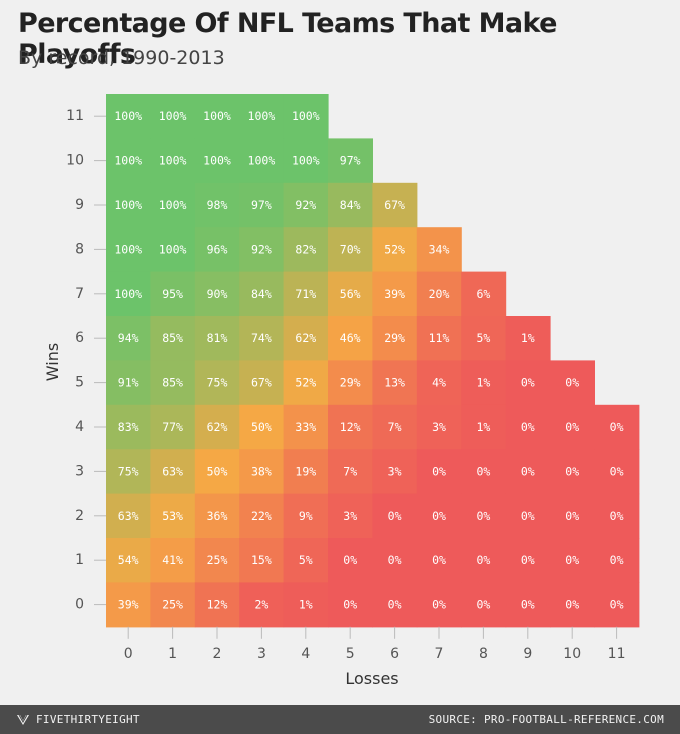  What do you see at coordinates (128, 516) in the screenshot?
I see `cell-value-label: 63%` at bounding box center [128, 516].